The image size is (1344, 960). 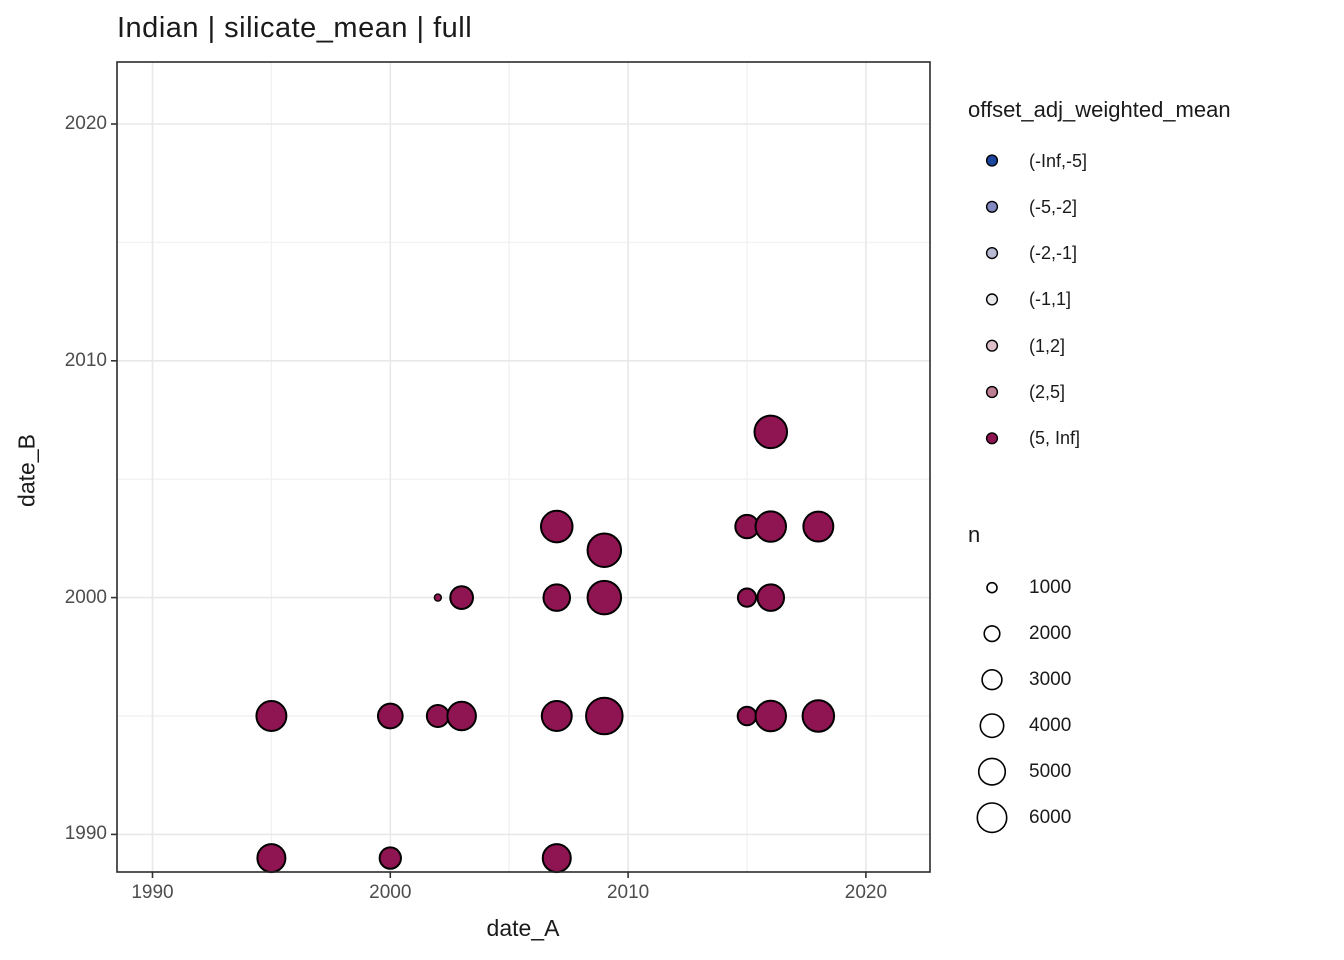 What do you see at coordinates (1050, 587) in the screenshot?
I see `size-legend-label: 1000` at bounding box center [1050, 587].